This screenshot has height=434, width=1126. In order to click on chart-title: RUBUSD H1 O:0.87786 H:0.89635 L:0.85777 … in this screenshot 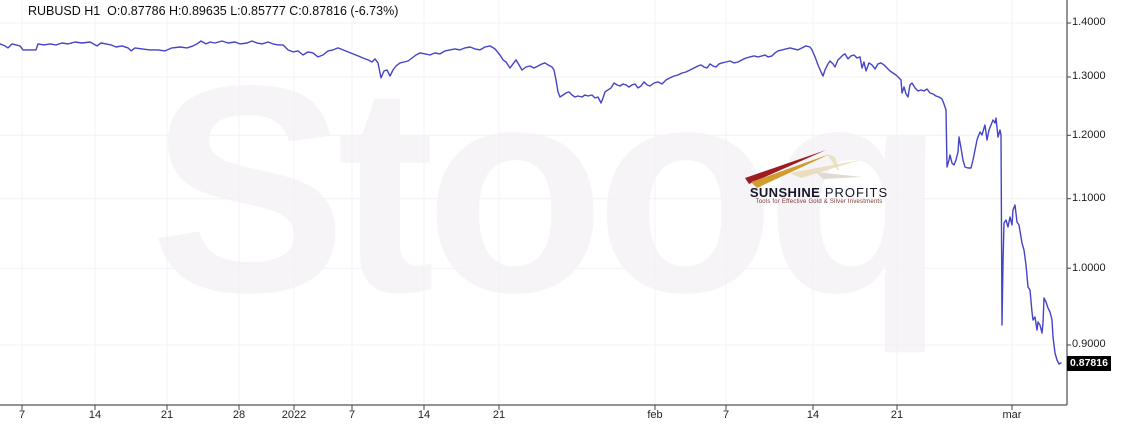, I will do `click(213, 11)`.